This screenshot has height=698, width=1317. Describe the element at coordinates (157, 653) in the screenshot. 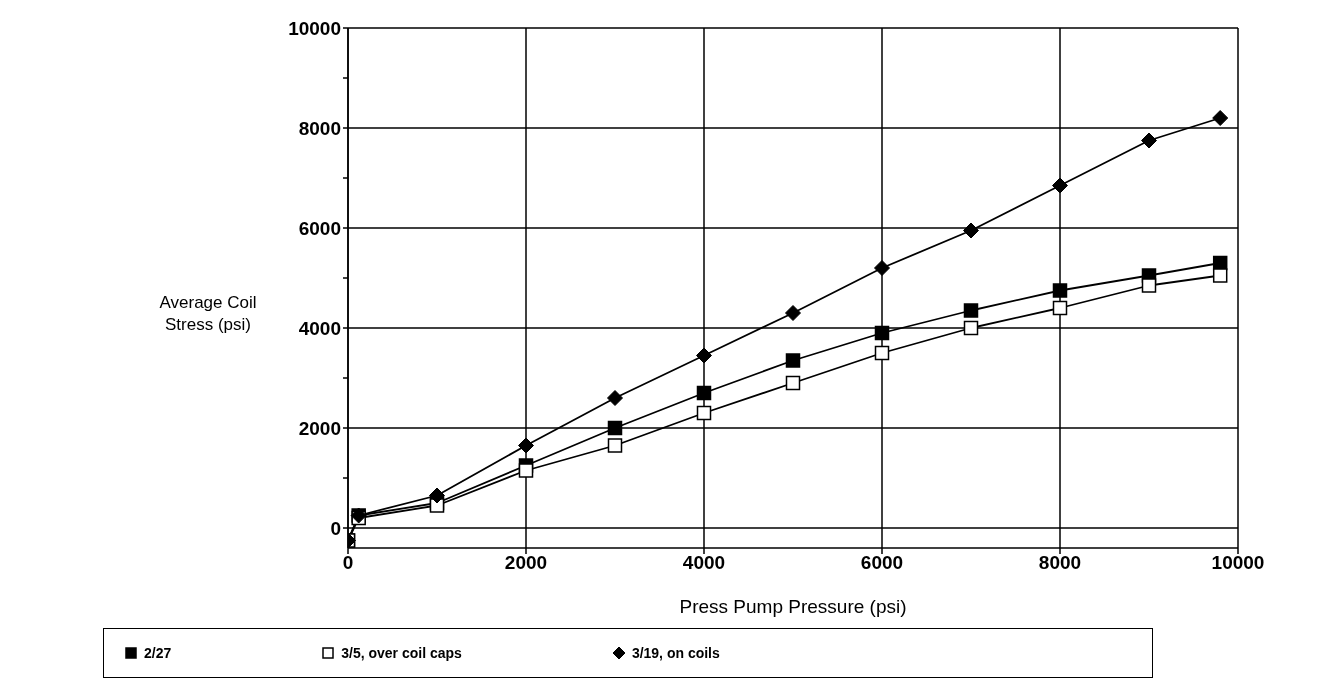

I see `legend-label: 2/27` at that location.